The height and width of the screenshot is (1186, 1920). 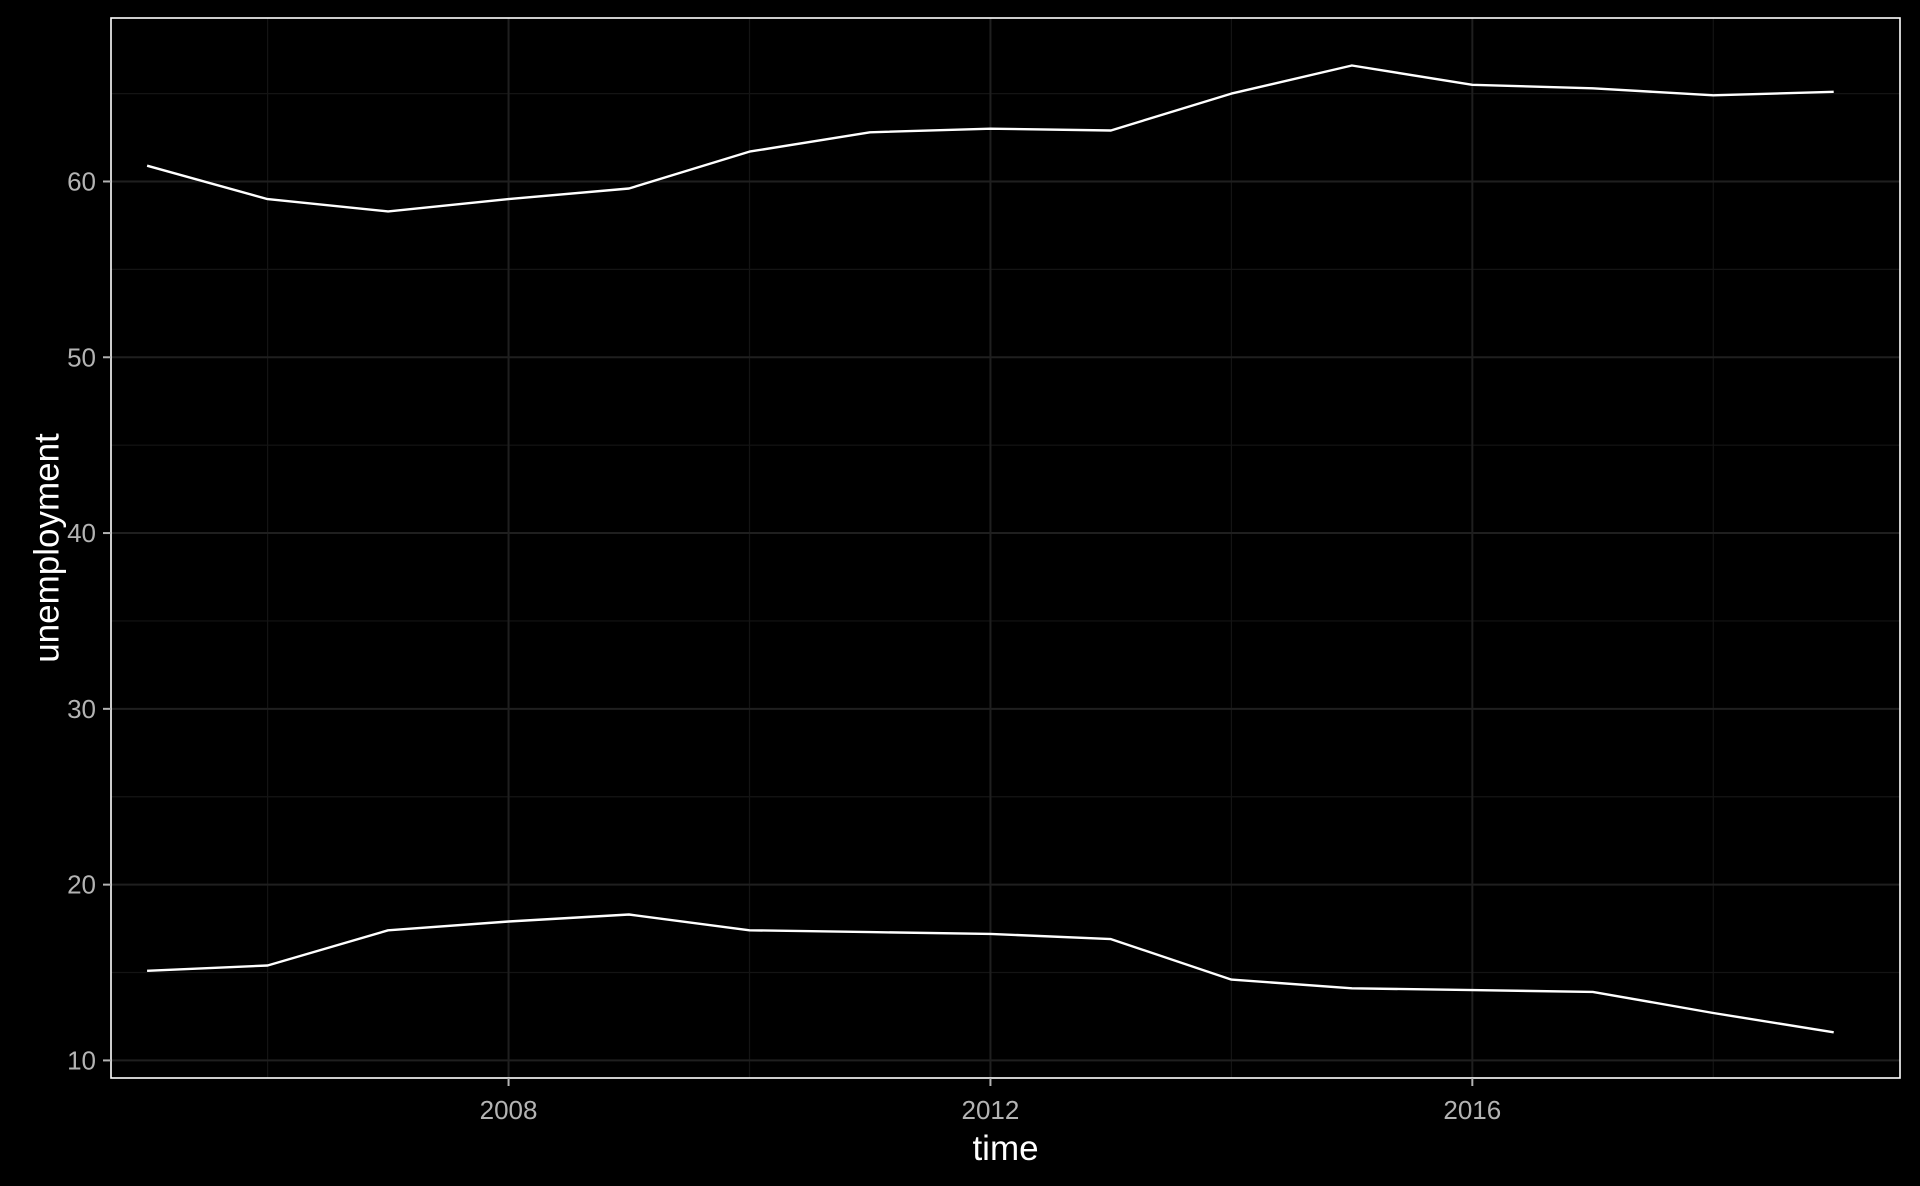 I want to click on y-tick-label: 20, so click(x=81, y=885).